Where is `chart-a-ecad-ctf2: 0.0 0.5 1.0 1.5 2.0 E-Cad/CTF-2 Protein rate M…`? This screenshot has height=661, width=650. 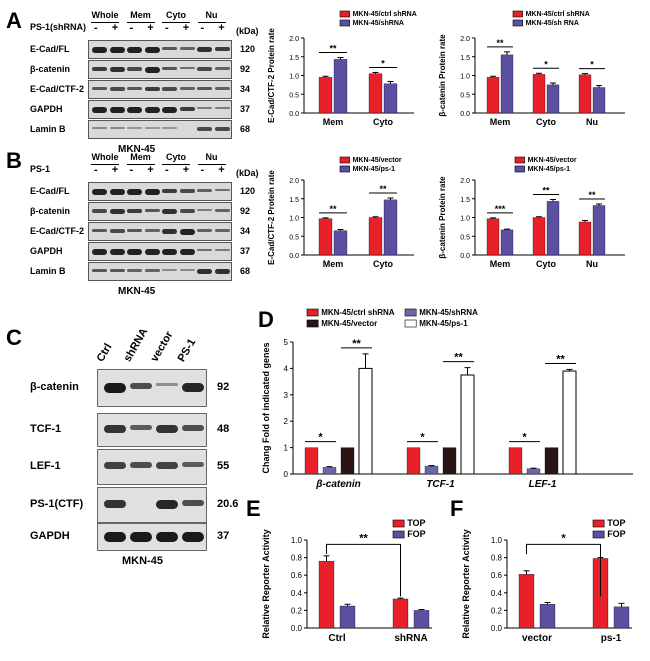 chart-a-ecad-ctf2: 0.0 0.5 1.0 1.5 2.0 E-Cad/CTF-2 Protein rate M… is located at coordinates (342, 68).